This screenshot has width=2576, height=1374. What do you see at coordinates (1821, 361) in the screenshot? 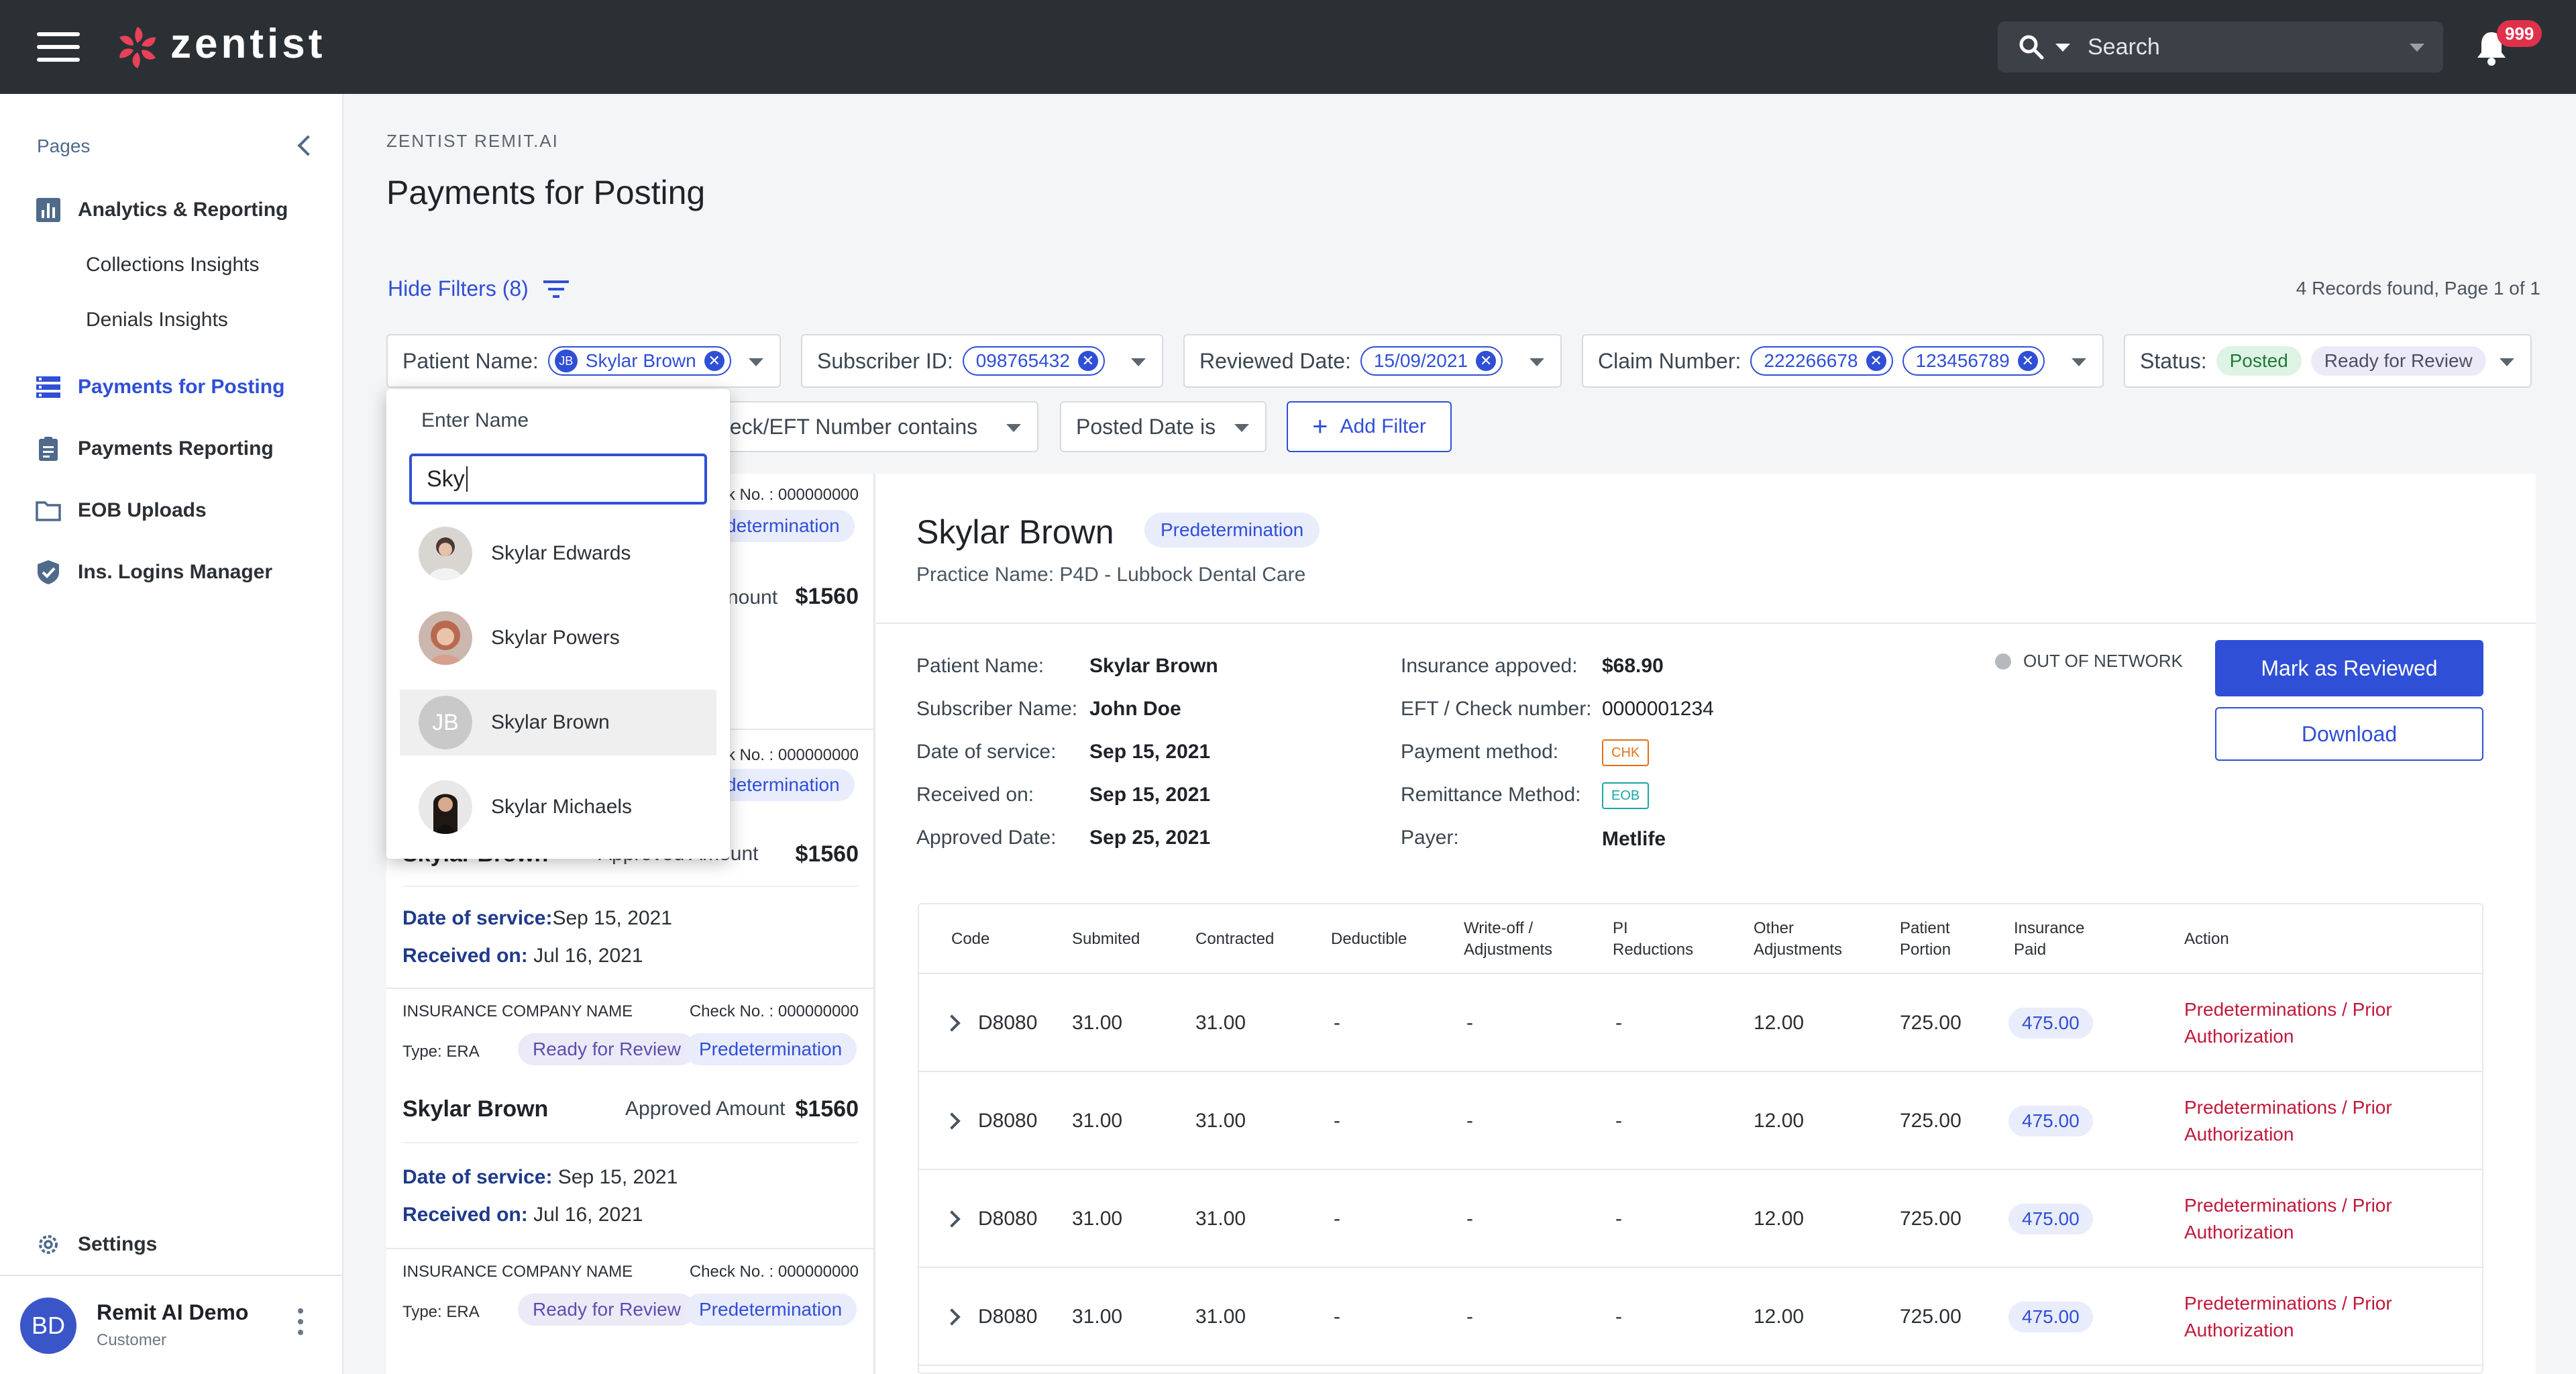
I see `claim-chip: 222266678 ✕` at bounding box center [1821, 361].